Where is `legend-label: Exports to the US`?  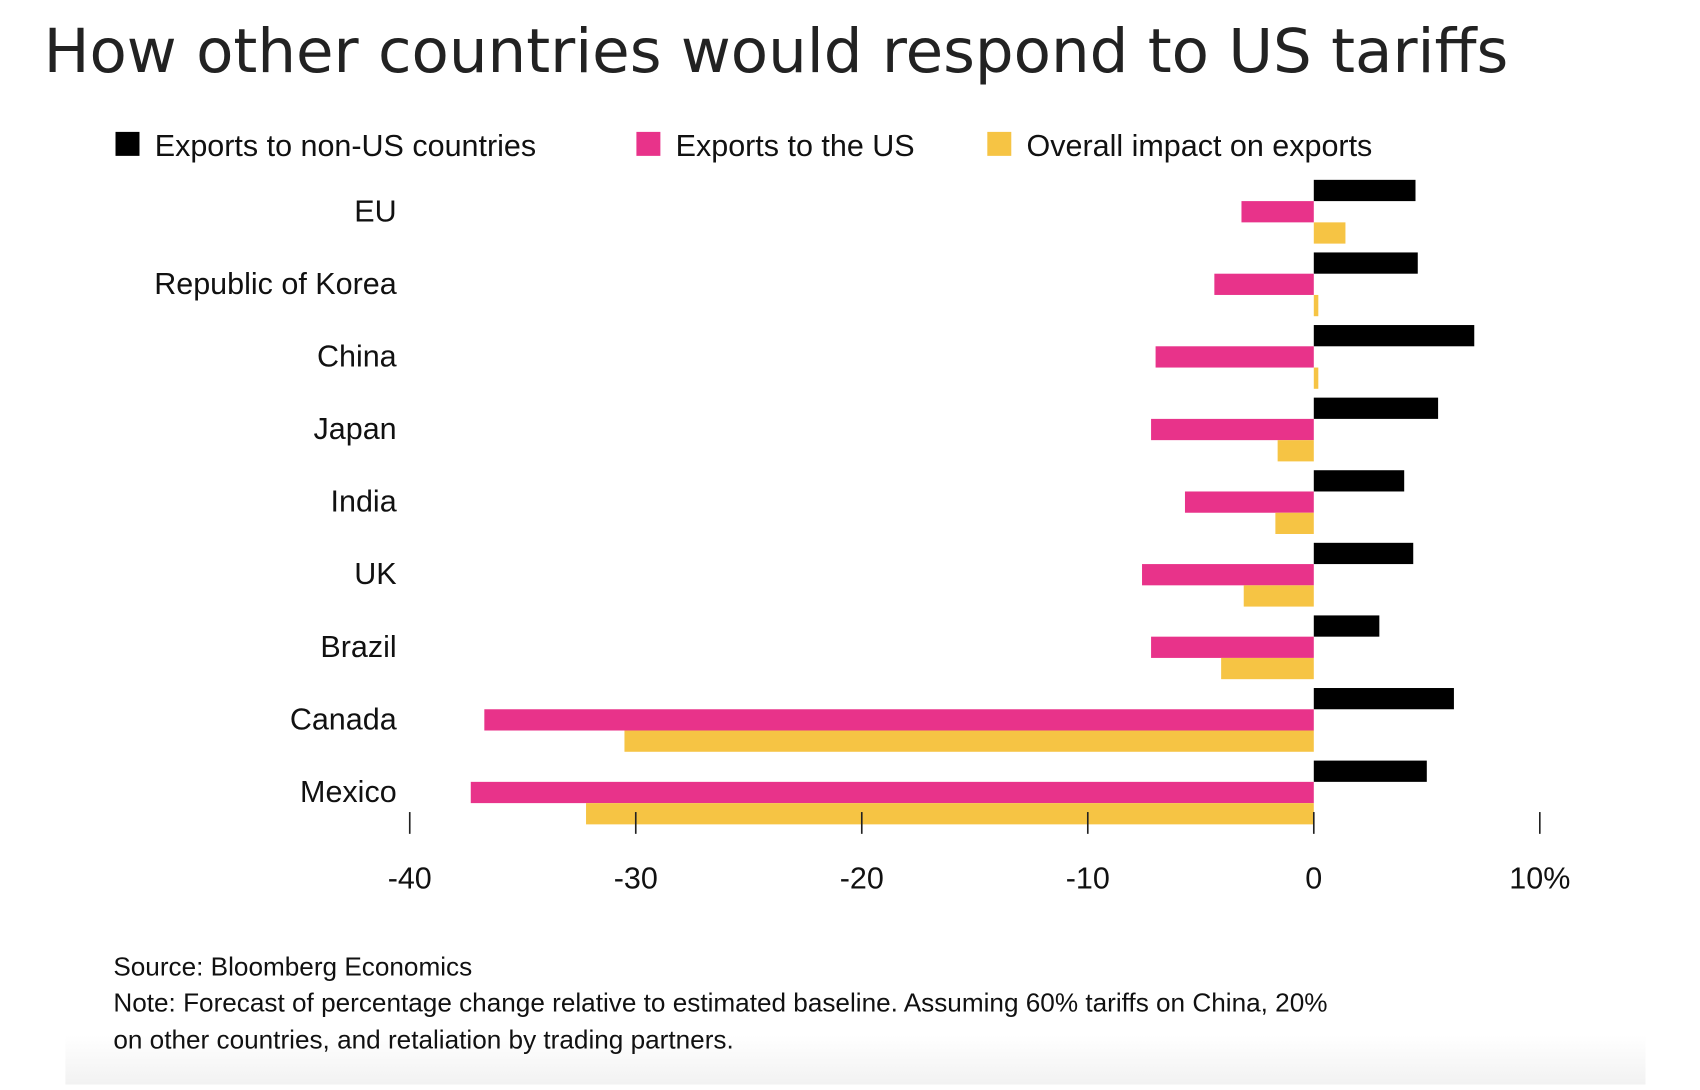 legend-label: Exports to the US is located at coordinates (795, 146).